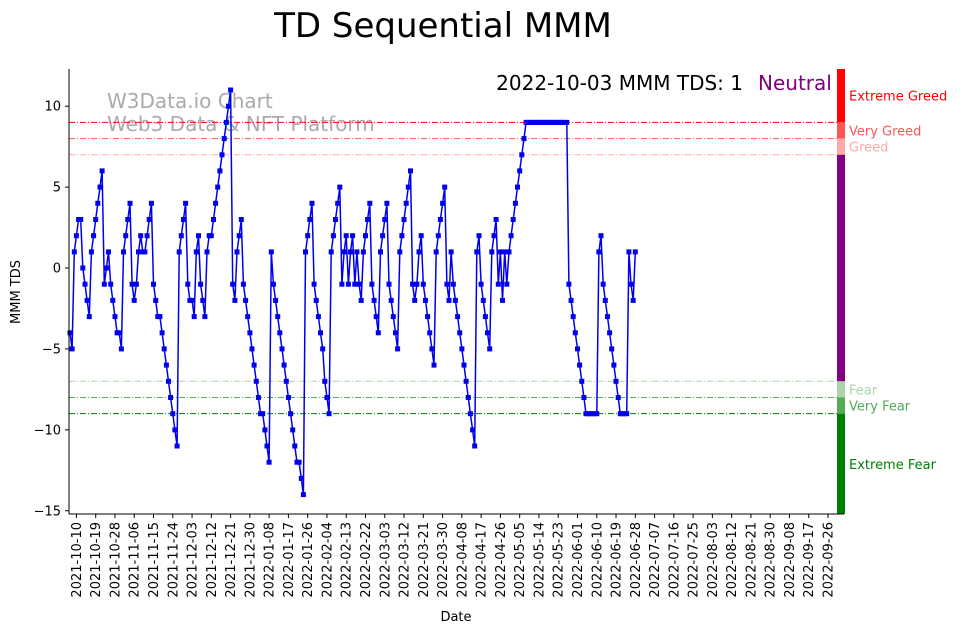 This screenshot has height=633, width=962. What do you see at coordinates (193, 560) in the screenshot?
I see `x-tick-label: 2021-12-03` at bounding box center [193, 560].